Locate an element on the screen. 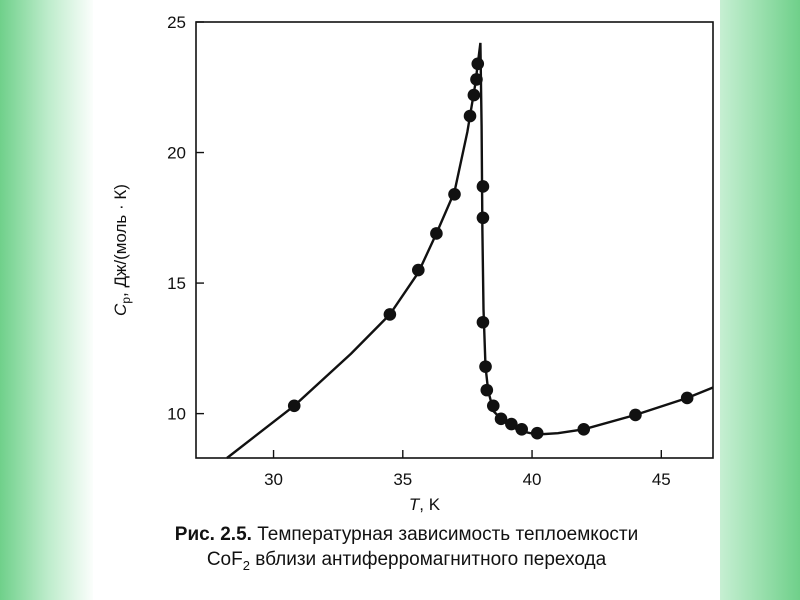 This screenshot has height=600, width=800. y-tick-label: 15 is located at coordinates (176, 283).